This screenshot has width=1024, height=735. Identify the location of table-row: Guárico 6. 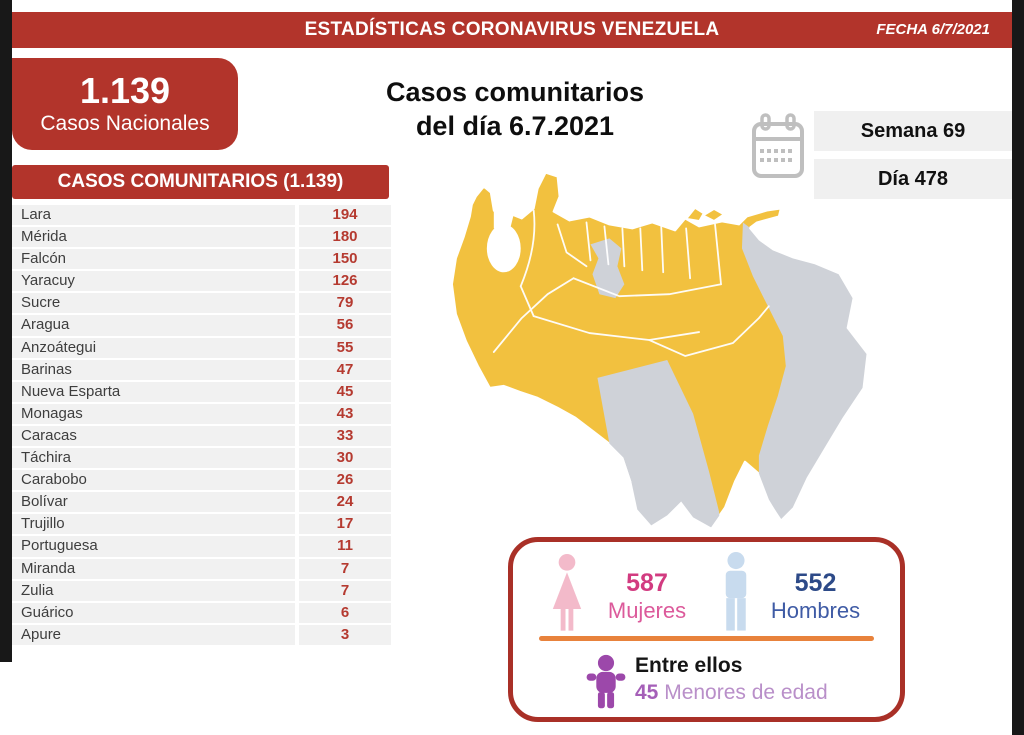
(201, 612).